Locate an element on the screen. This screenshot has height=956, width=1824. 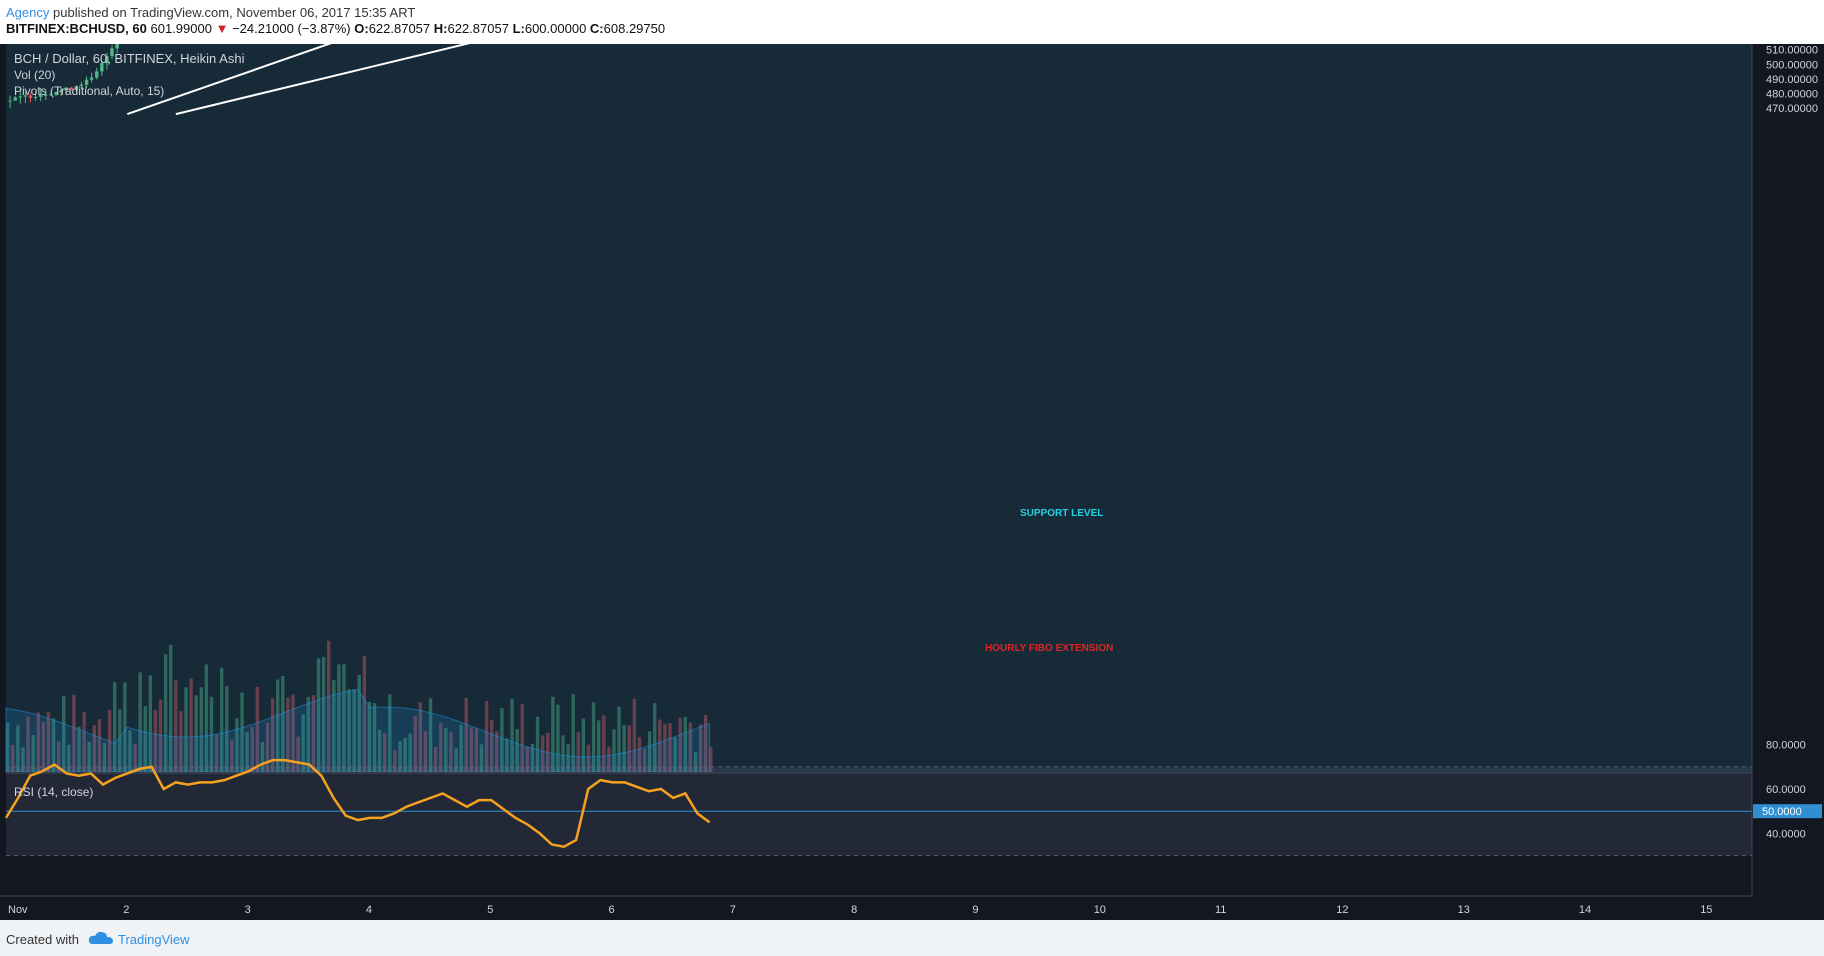
created-with-text: Created with is located at coordinates (42, 939).